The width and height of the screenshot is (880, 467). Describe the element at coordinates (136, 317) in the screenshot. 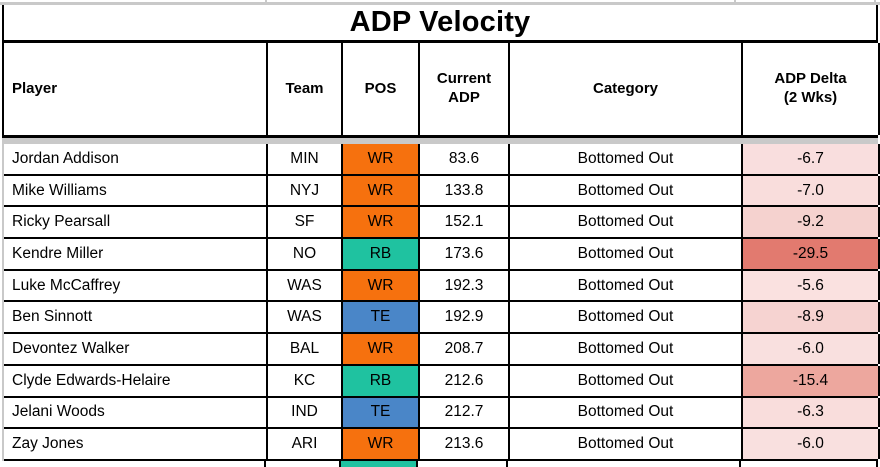

I see `player-cell: Ben Sinnott` at that location.